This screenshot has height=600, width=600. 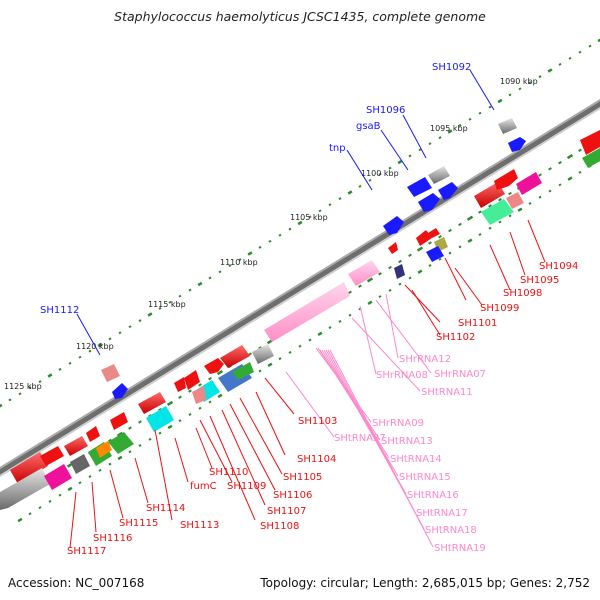 What do you see at coordinates (519, 81) in the screenshot?
I see `tick-label-1090: 1090 kbp` at bounding box center [519, 81].